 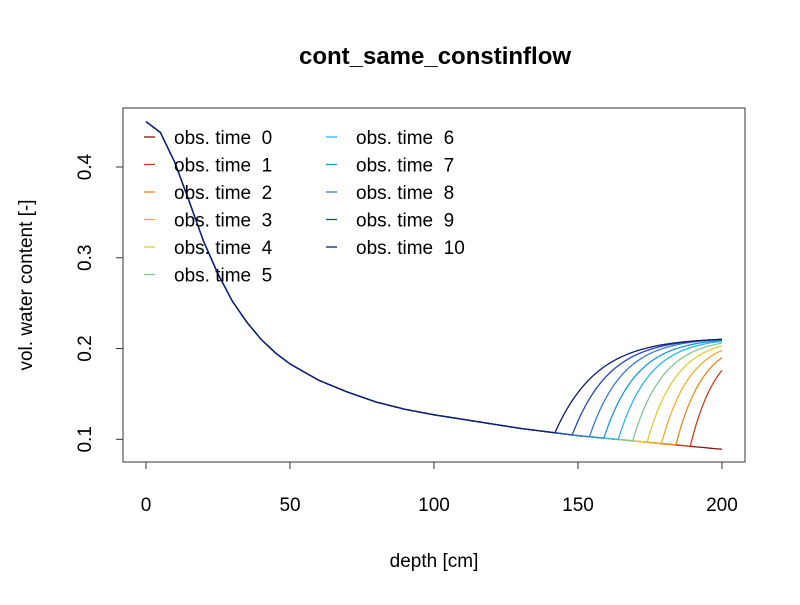 What do you see at coordinates (722, 505) in the screenshot?
I see `x-tick-label: 200` at bounding box center [722, 505].